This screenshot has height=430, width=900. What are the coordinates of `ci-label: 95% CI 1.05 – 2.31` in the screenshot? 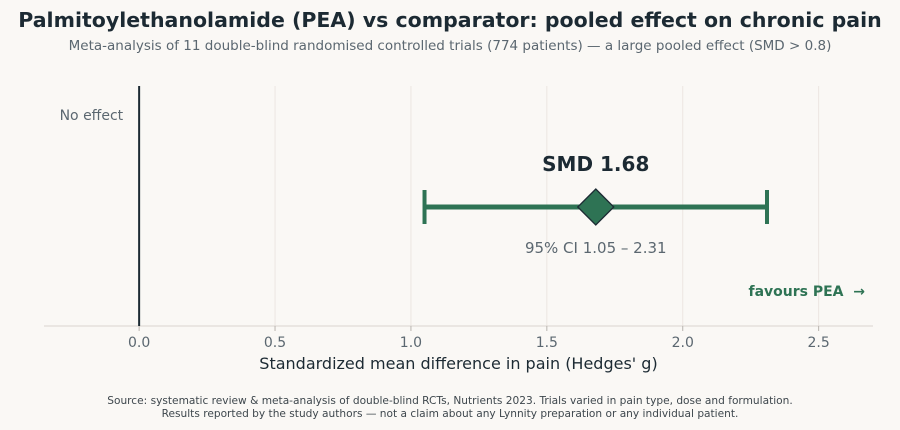 It's located at (596, 248).